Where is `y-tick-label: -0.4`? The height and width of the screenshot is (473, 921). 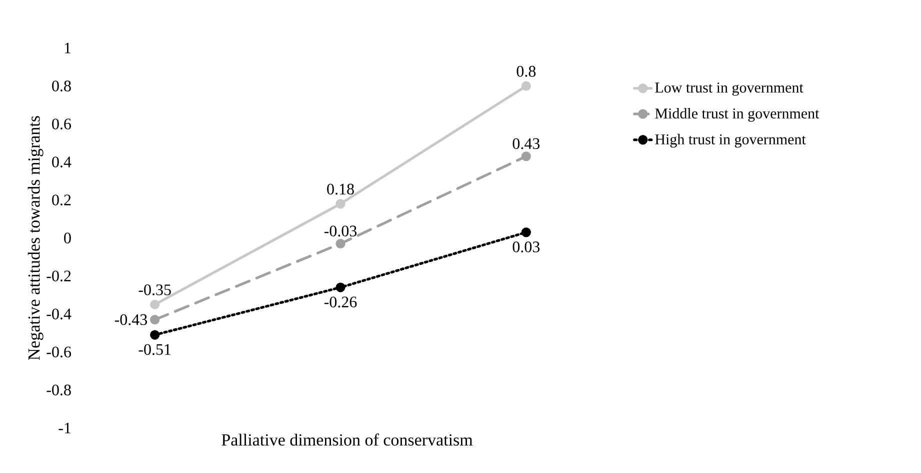
y-tick-label: -0.4 is located at coordinates (59, 314).